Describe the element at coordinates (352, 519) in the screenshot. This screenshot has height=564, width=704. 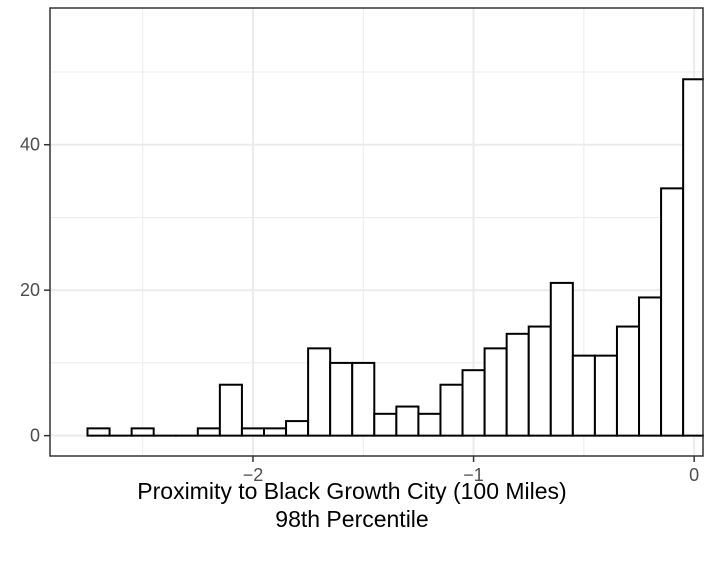
I see `x-axis-subtitle: 98th Percentile` at that location.